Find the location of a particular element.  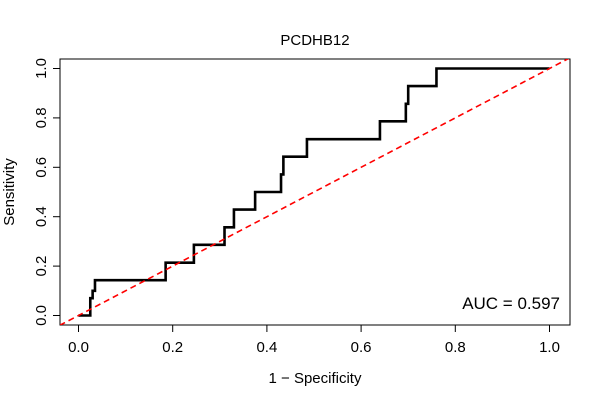

auc-annotation: AUC = 0.597 is located at coordinates (511, 303).